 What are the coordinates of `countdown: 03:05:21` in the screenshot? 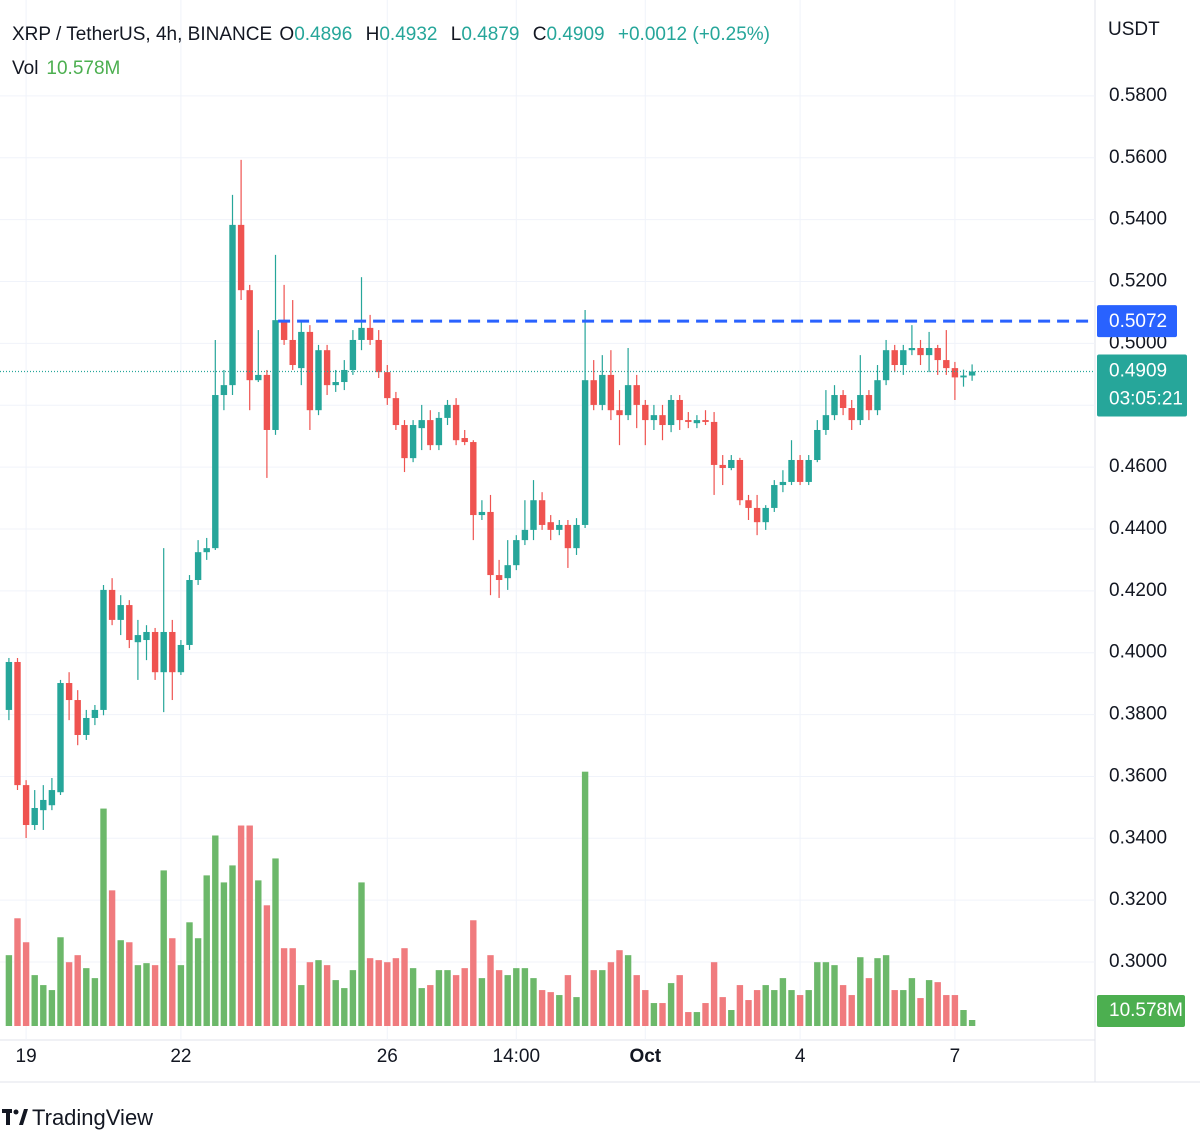 It's located at (1146, 399).